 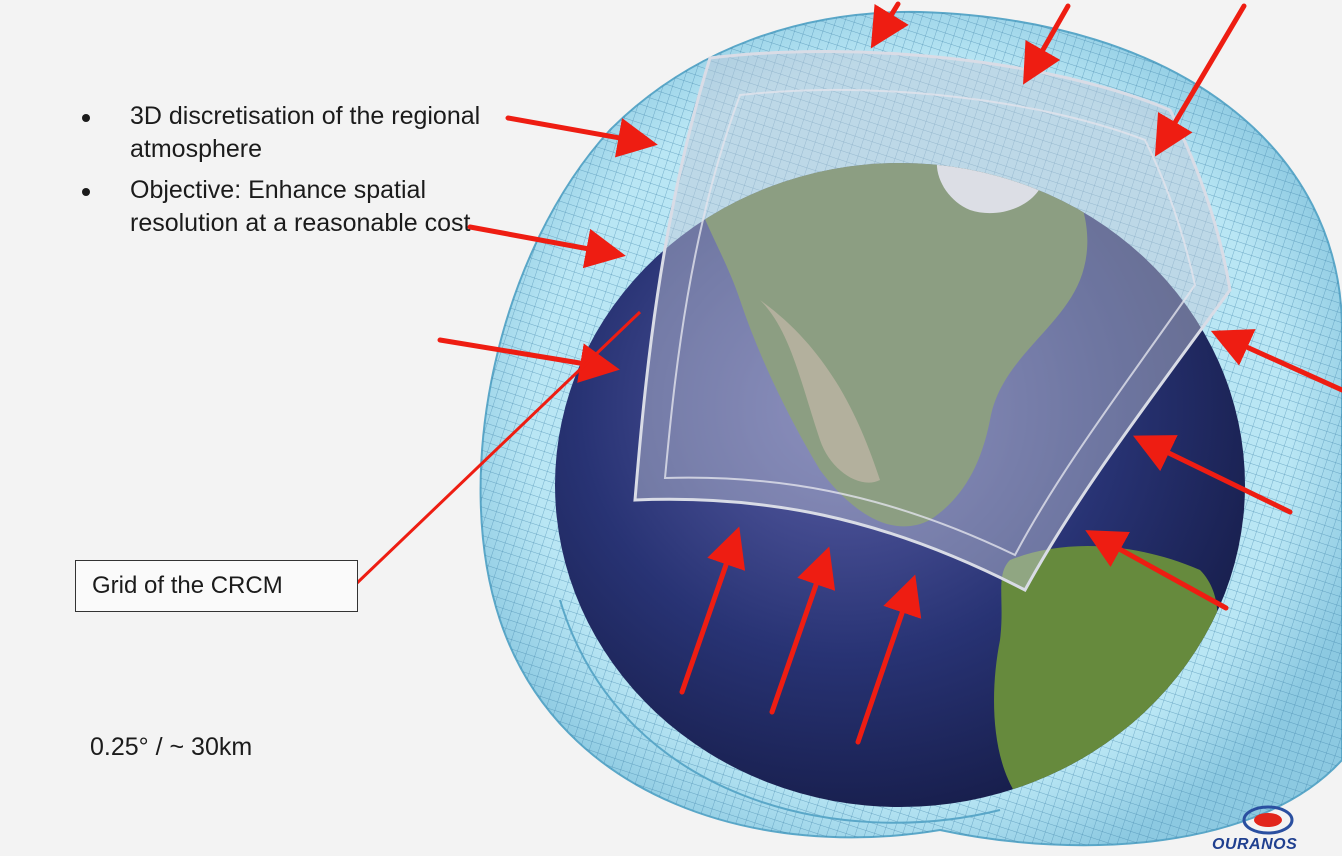 What do you see at coordinates (216, 586) in the screenshot?
I see `grid-label-box: Grid of the CRCM` at bounding box center [216, 586].